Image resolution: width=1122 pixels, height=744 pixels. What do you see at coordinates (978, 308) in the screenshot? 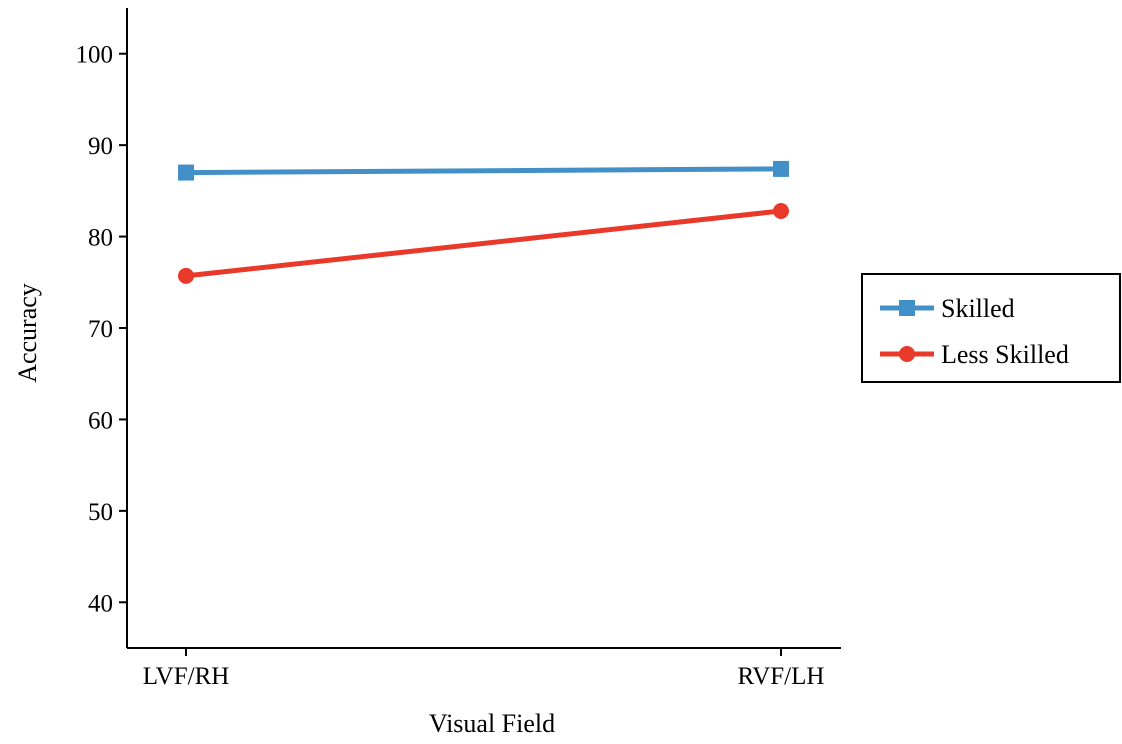
I see `legend-label: Skilled` at bounding box center [978, 308].